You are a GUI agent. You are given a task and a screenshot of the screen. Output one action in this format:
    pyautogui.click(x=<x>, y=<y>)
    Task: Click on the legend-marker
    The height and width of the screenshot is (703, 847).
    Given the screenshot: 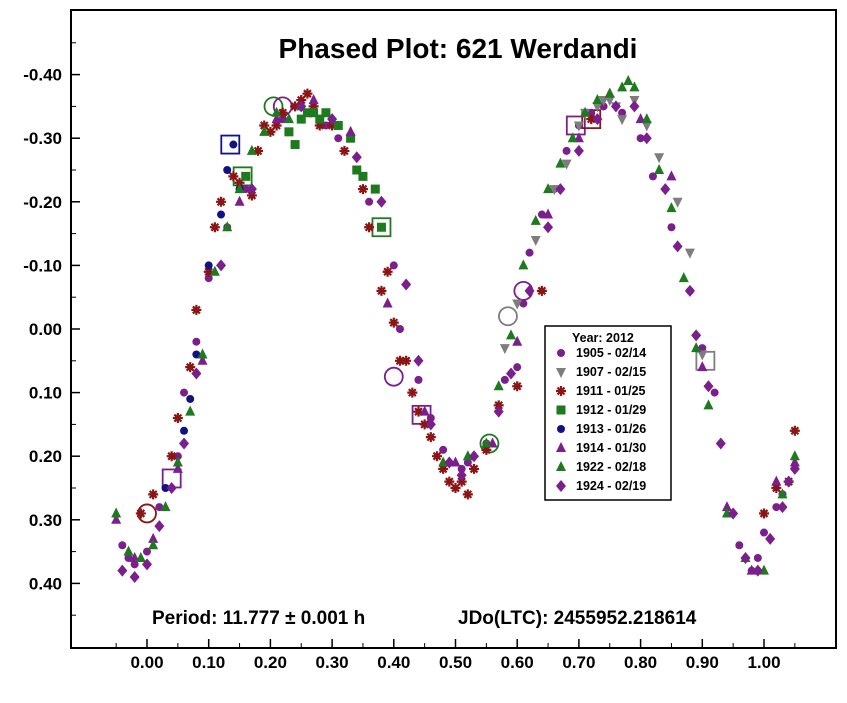 What is the action you would take?
    pyautogui.click(x=561, y=391)
    